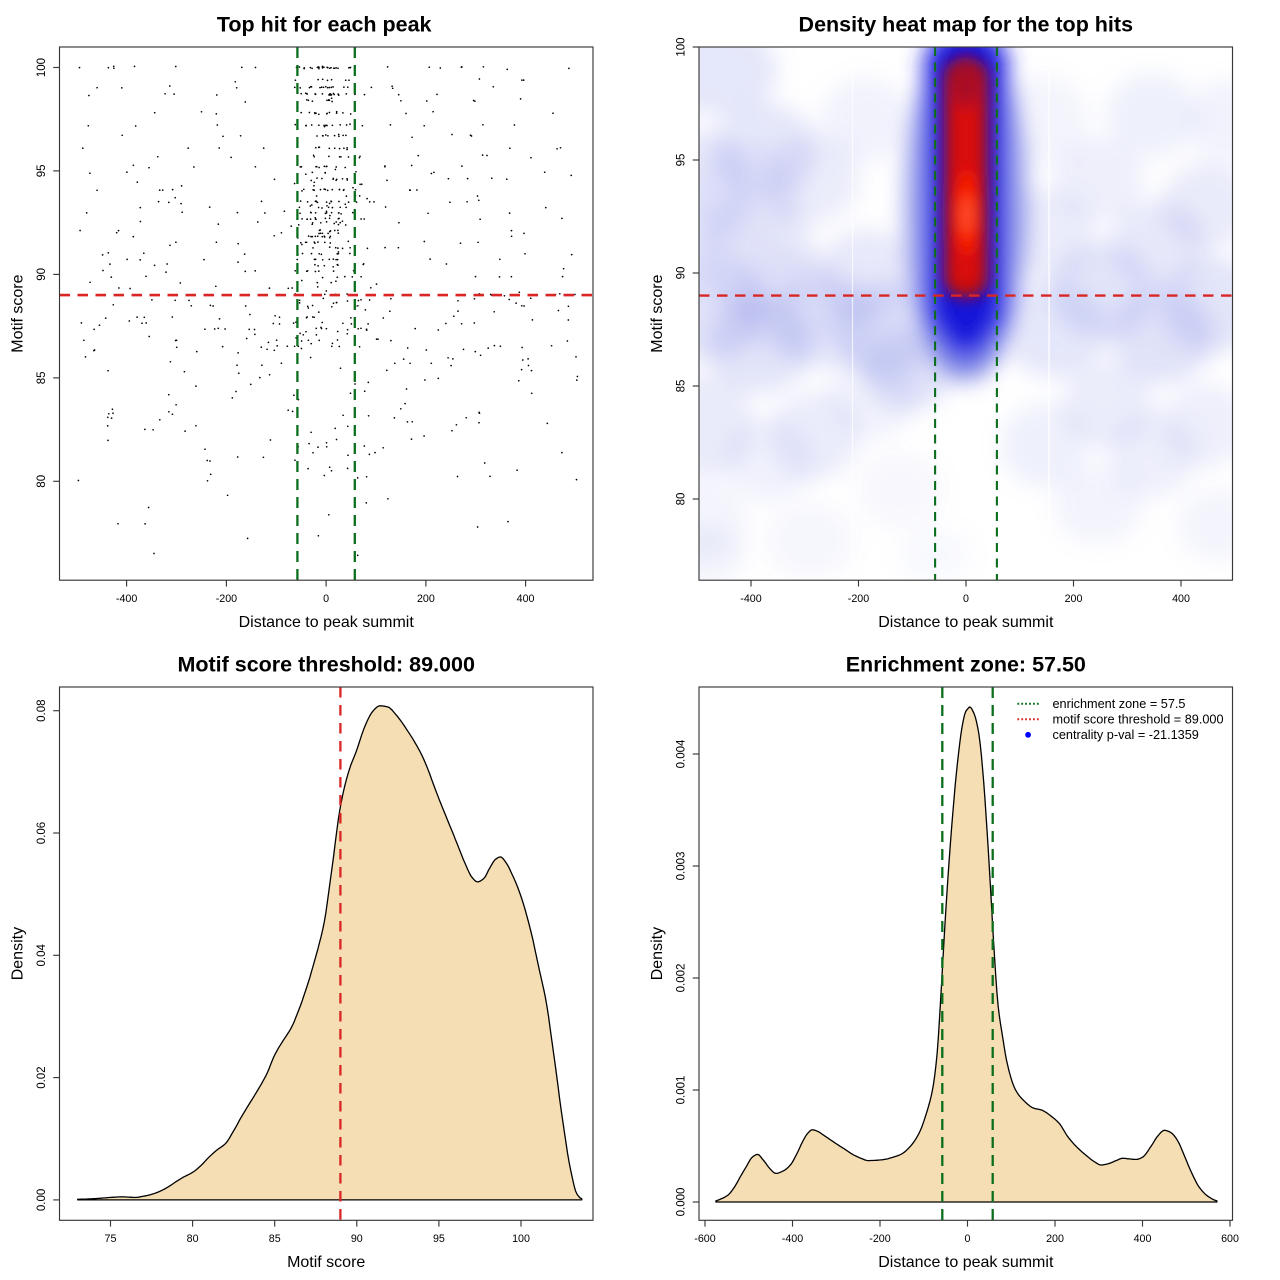 This screenshot has height=1280, width=1280. I want to click on svg-text: 0.08, so click(42, 711).